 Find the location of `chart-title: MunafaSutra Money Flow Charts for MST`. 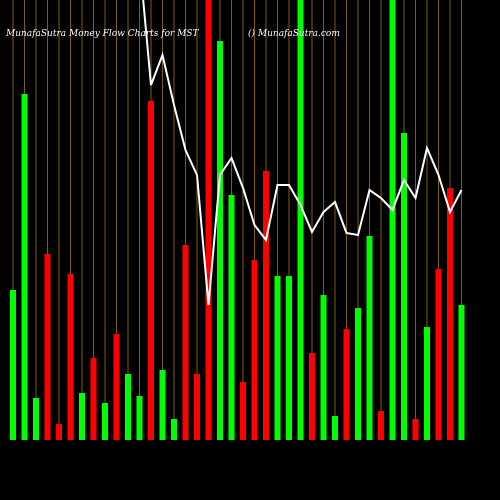

chart-title: MunafaSutra Money Flow Charts for MST is located at coordinates (102, 34).